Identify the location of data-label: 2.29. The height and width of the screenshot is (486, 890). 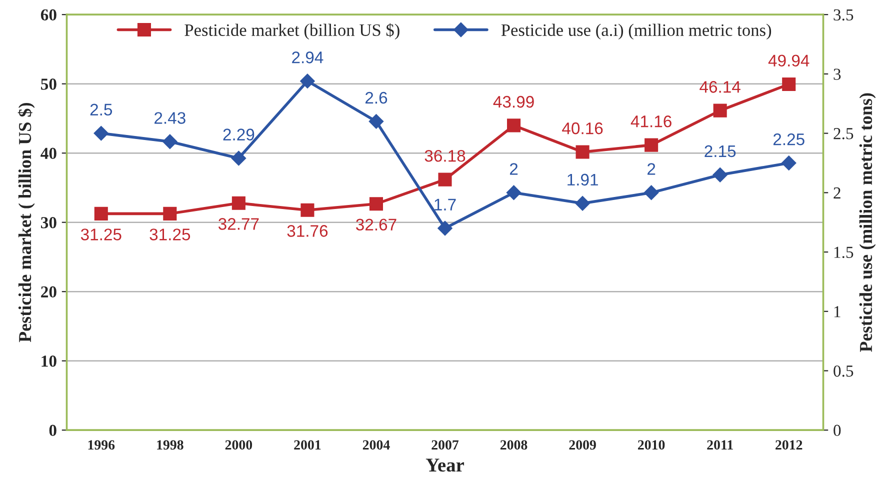
(238, 134).